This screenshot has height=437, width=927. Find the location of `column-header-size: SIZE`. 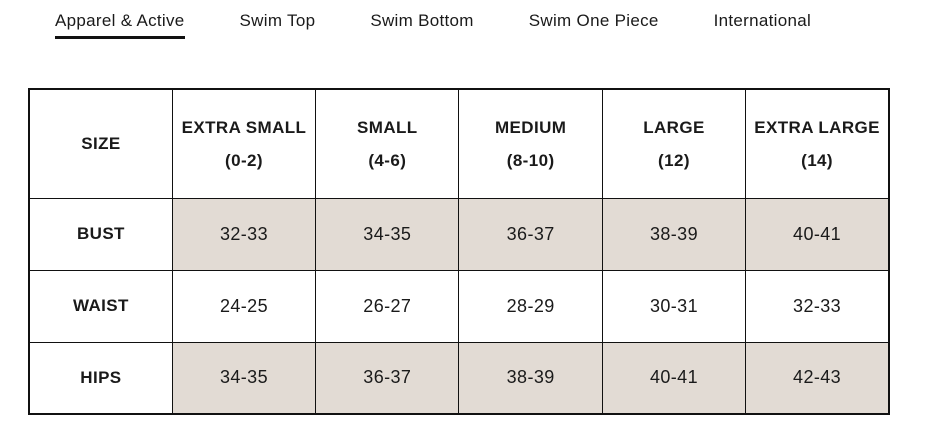

column-header-size: SIZE is located at coordinates (100, 143).